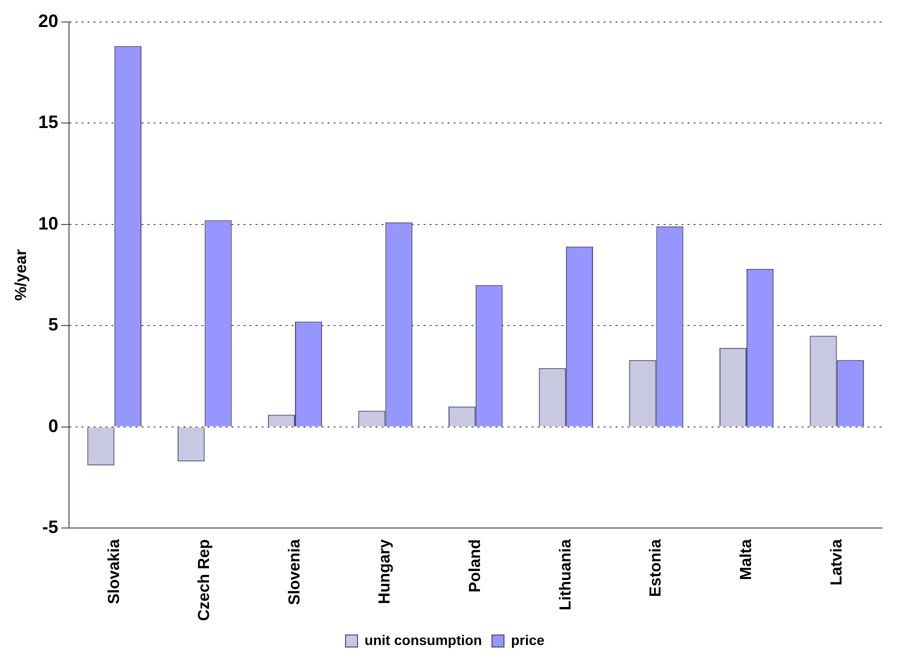 The height and width of the screenshot is (666, 910). I want to click on x-tick-label: Latvia, so click(837, 562).